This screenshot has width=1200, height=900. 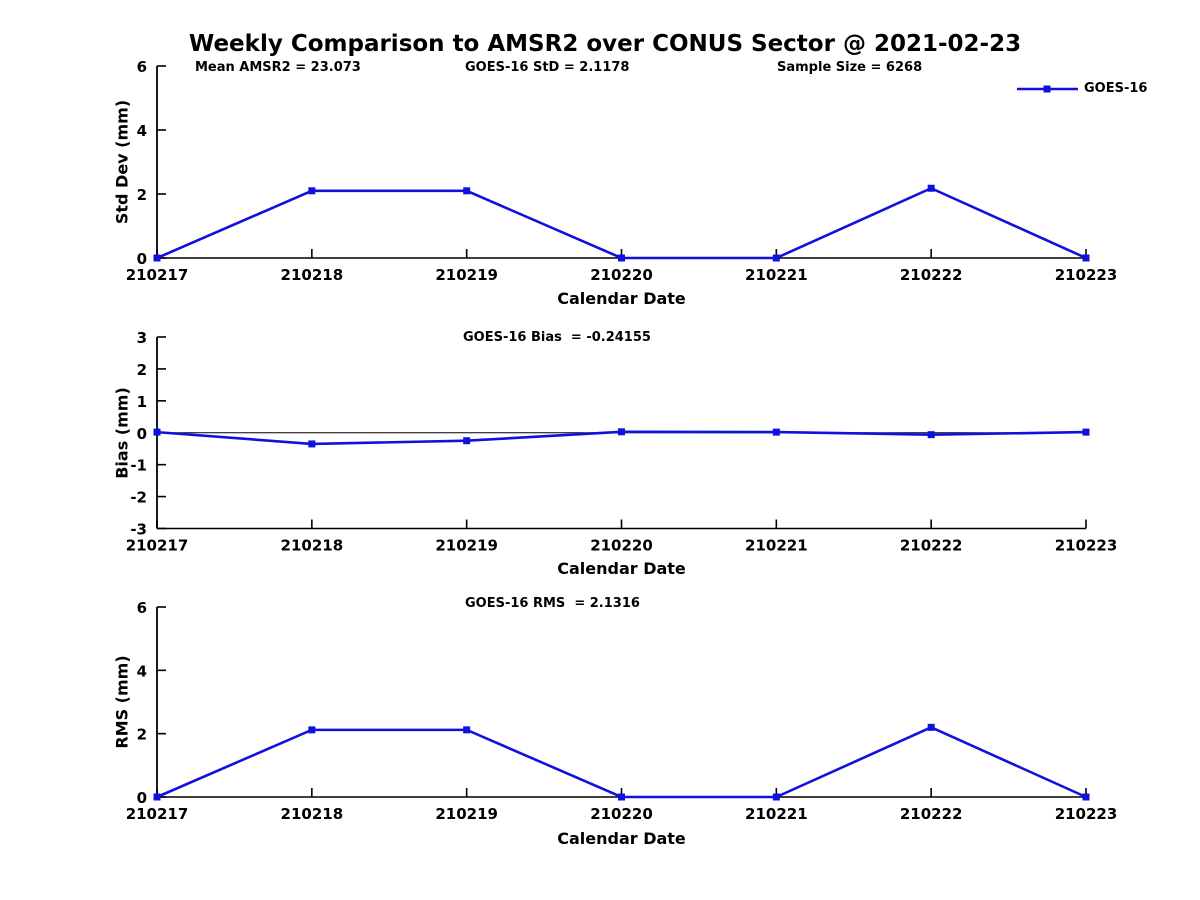 What do you see at coordinates (547, 67) in the screenshot?
I see `annotation-goes16-std: GOES-16 StD = 2.1178` at bounding box center [547, 67].